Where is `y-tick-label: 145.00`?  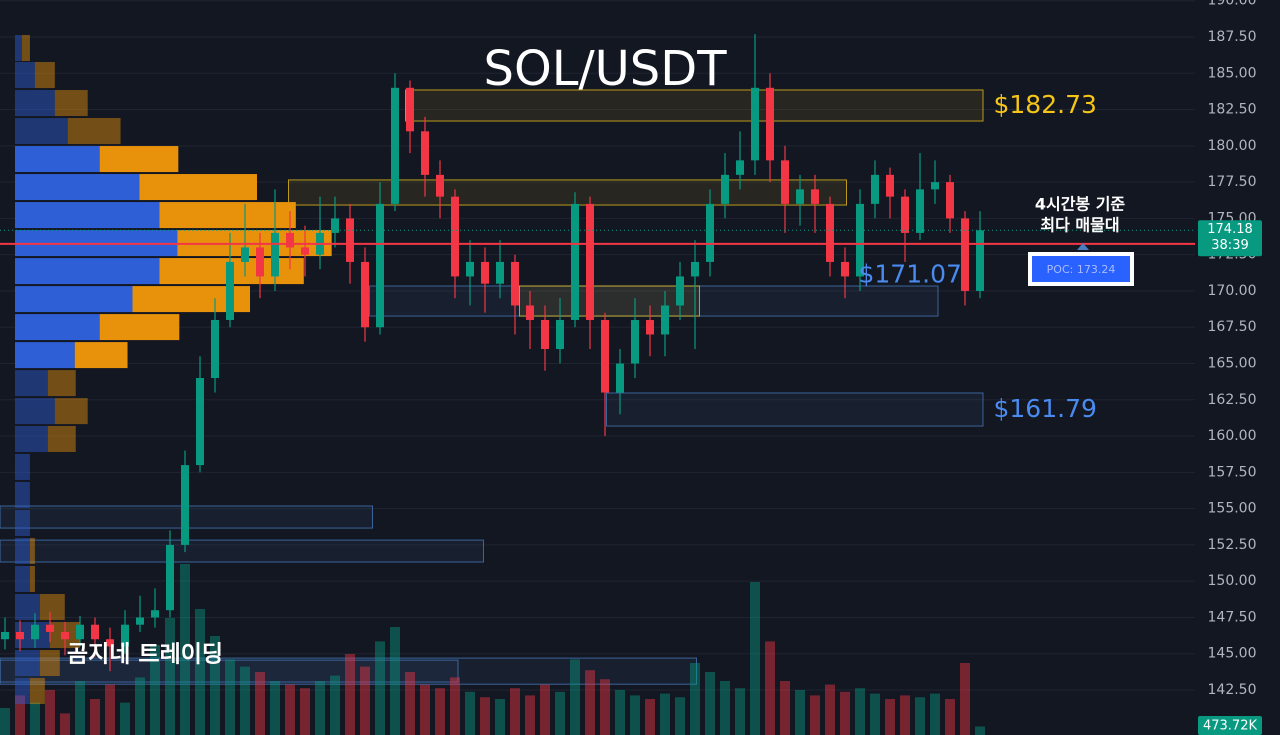 y-tick-label: 145.00 is located at coordinates (1232, 654).